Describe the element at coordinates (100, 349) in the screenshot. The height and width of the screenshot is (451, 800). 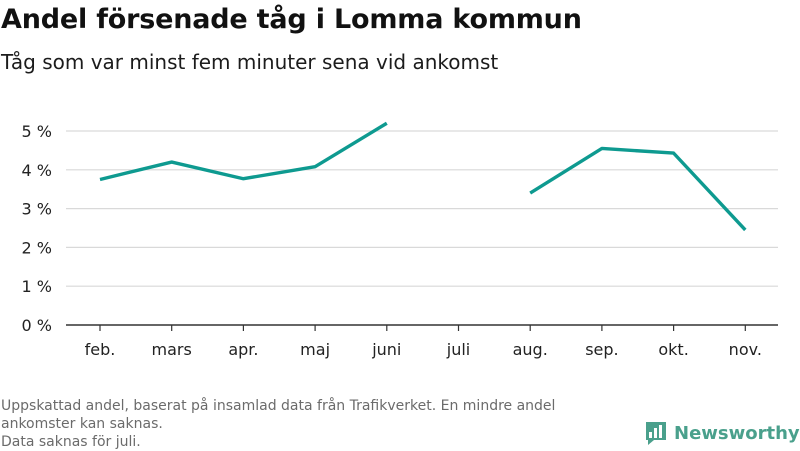
I see `x-tick-label: feb.` at that location.